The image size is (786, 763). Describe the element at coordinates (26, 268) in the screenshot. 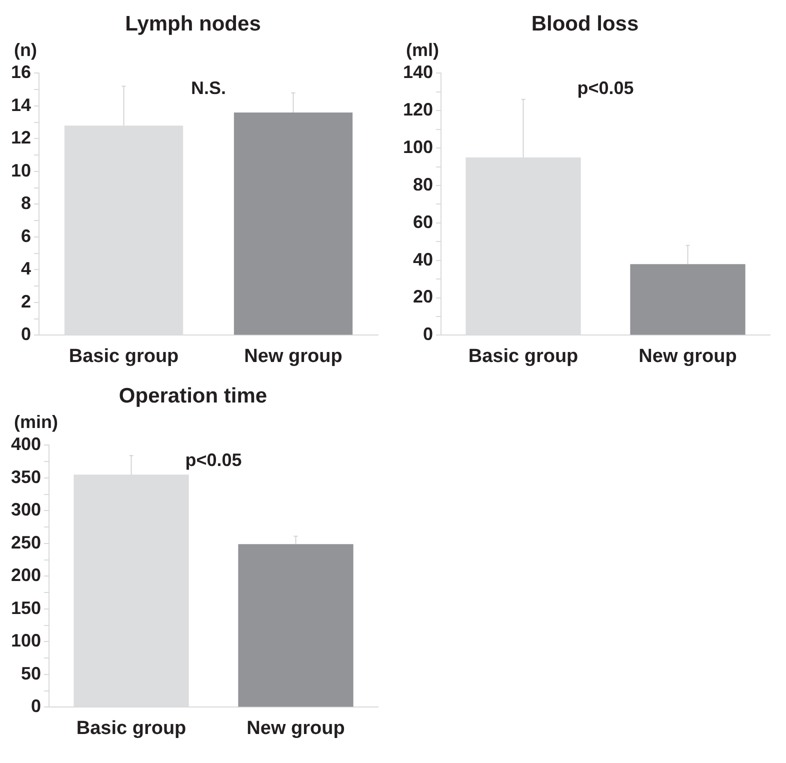

I see `y-tick-label: 4` at that location.